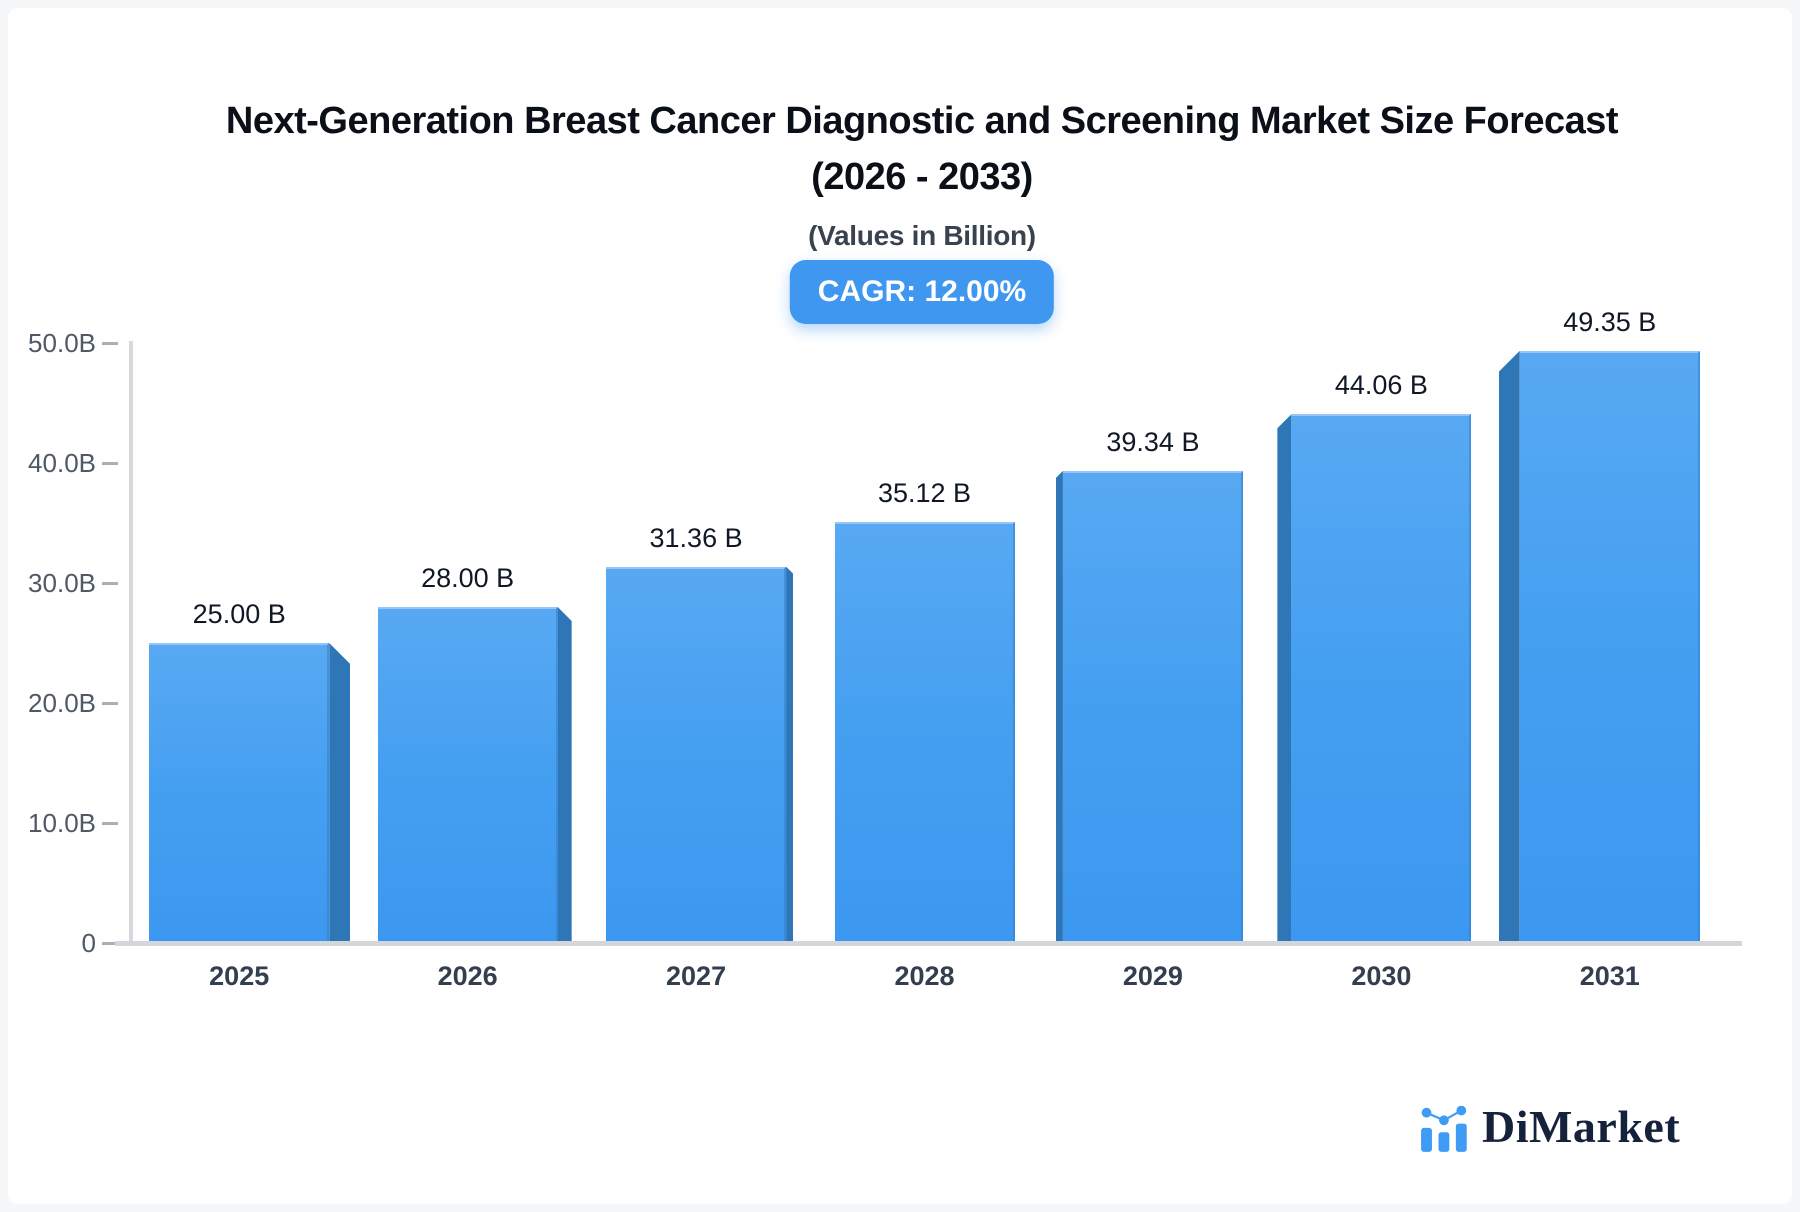  Describe the element at coordinates (467, 976) in the screenshot. I see `x-axis-label-2026: 2026` at that location.